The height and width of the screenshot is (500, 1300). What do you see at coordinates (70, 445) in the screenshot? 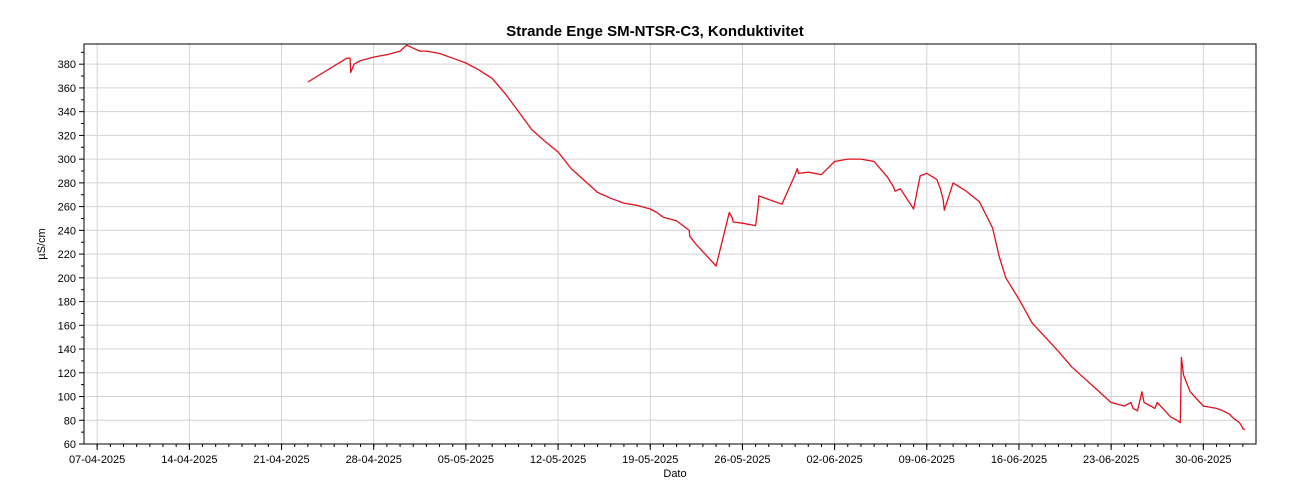
I see `y-tick-label: 60` at bounding box center [70, 445].